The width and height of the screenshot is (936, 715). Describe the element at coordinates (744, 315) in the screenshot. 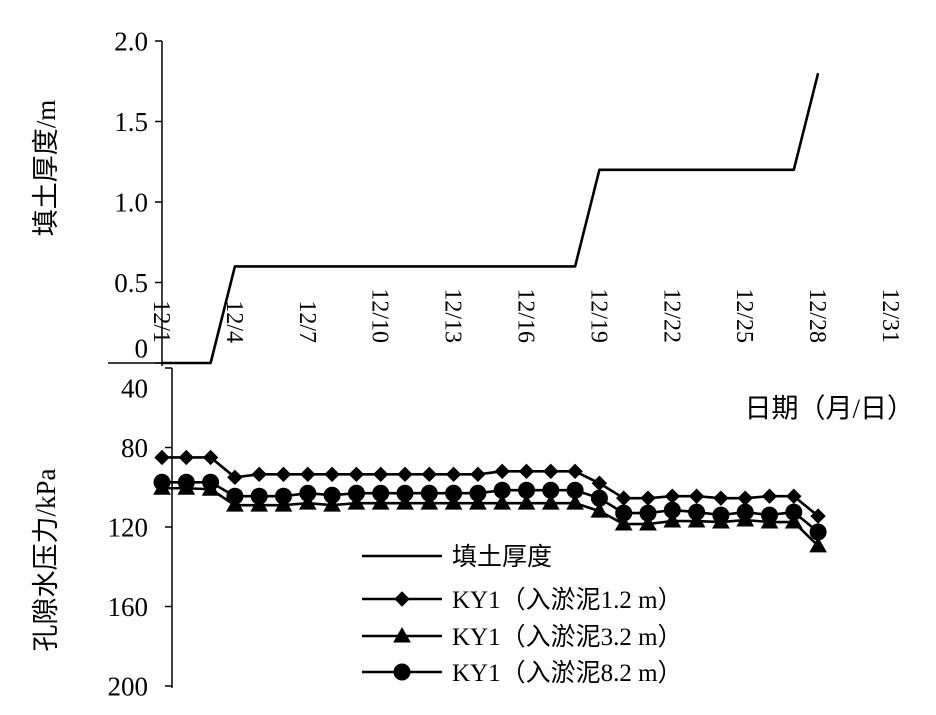

I see `x-tick-label: 12/25` at that location.